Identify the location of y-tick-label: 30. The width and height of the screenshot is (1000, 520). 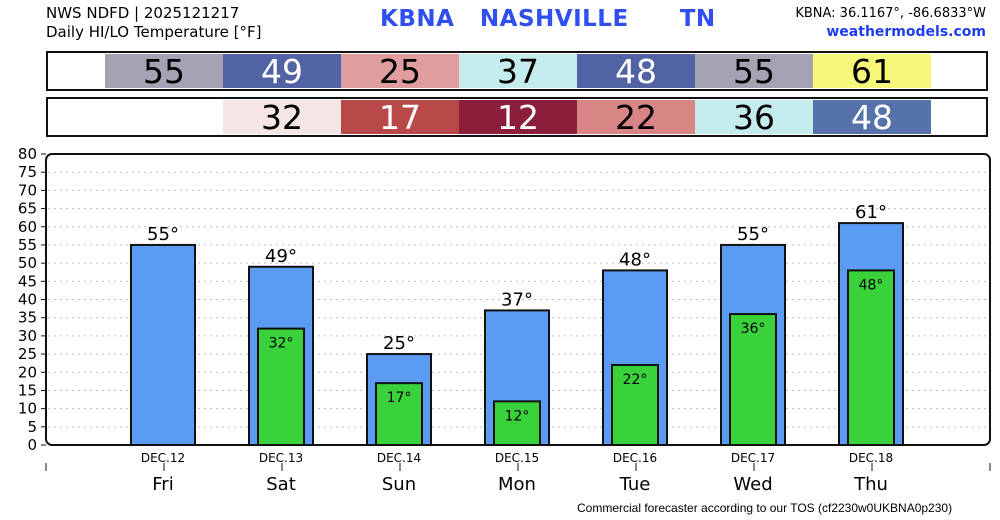
(27, 336).